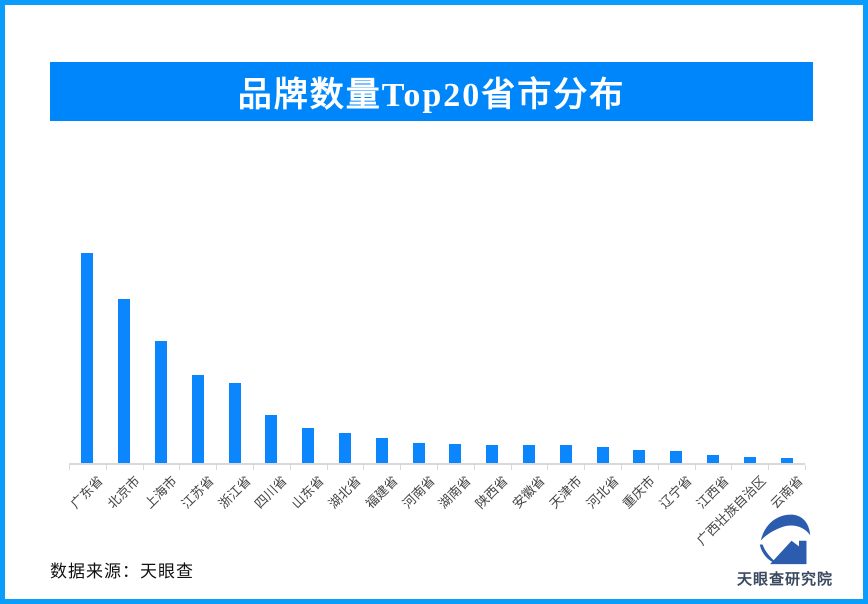 The height and width of the screenshot is (604, 868). What do you see at coordinates (455, 492) in the screenshot?
I see `x-axis-label: 湖南省` at bounding box center [455, 492].